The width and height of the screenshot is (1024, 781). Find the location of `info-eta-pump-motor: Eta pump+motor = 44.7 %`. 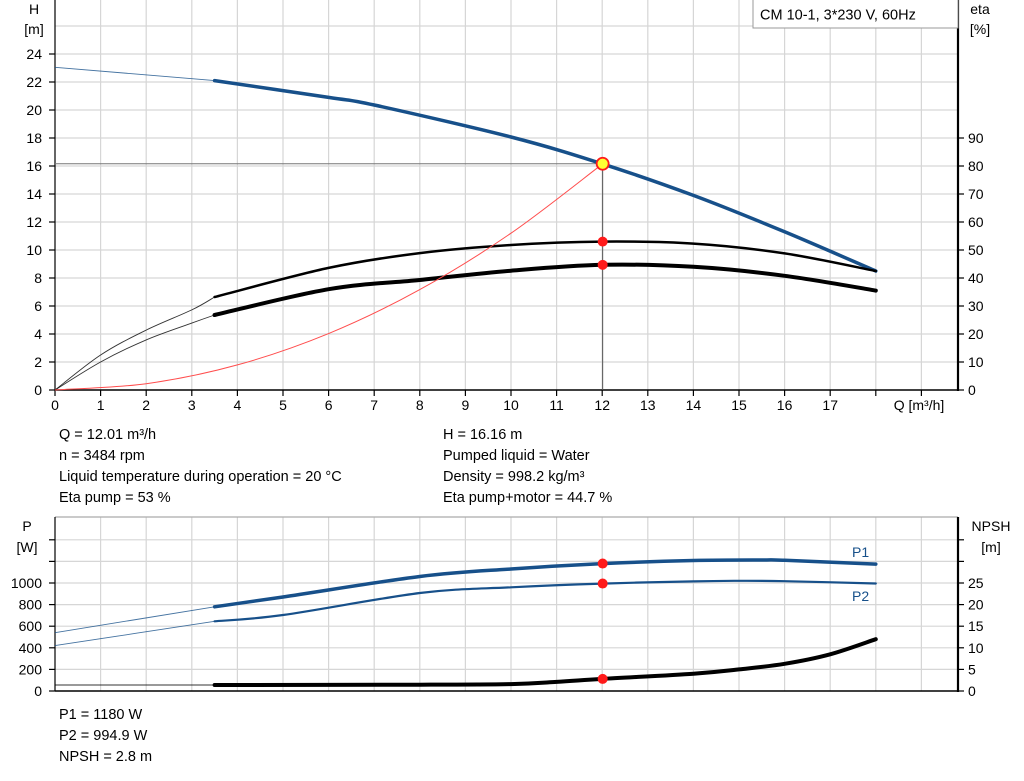

info-eta-pump-motor: Eta pump+motor = 44.7 % is located at coordinates (527, 498).